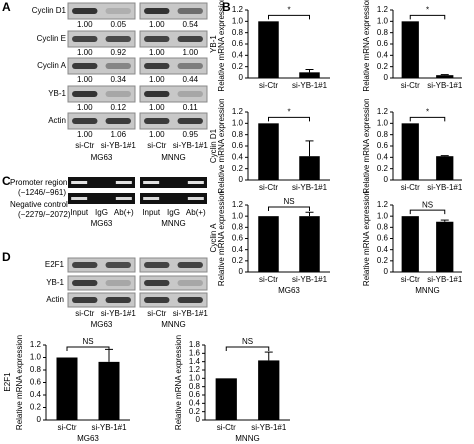  What do you see at coordinates (51, 38) in the screenshot?
I see `row-label: Cyclin E` at bounding box center [51, 38].